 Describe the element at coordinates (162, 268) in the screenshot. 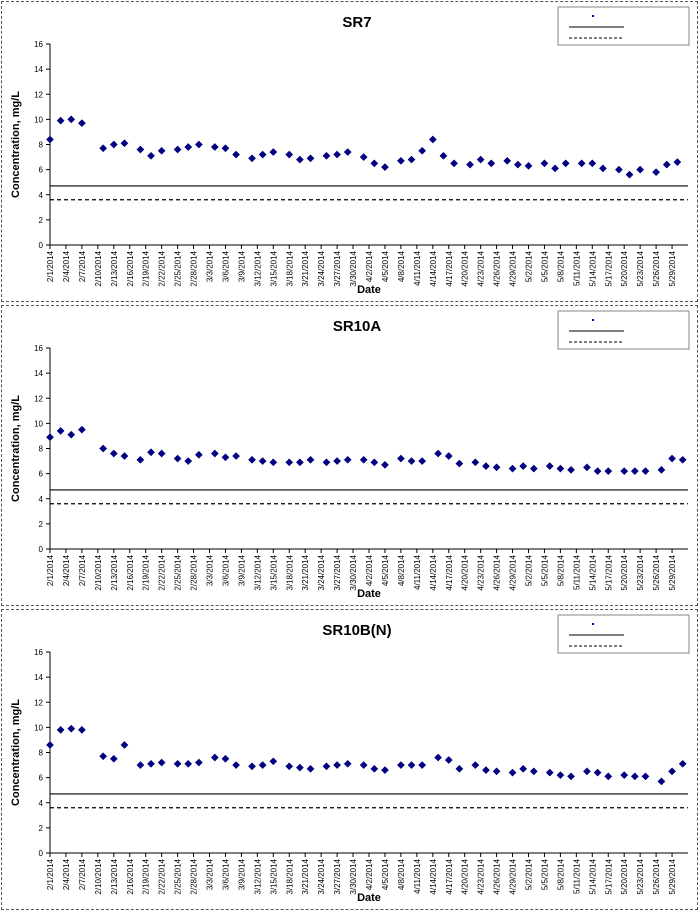

I see `x-tick-label: 2/22/2014` at that location.